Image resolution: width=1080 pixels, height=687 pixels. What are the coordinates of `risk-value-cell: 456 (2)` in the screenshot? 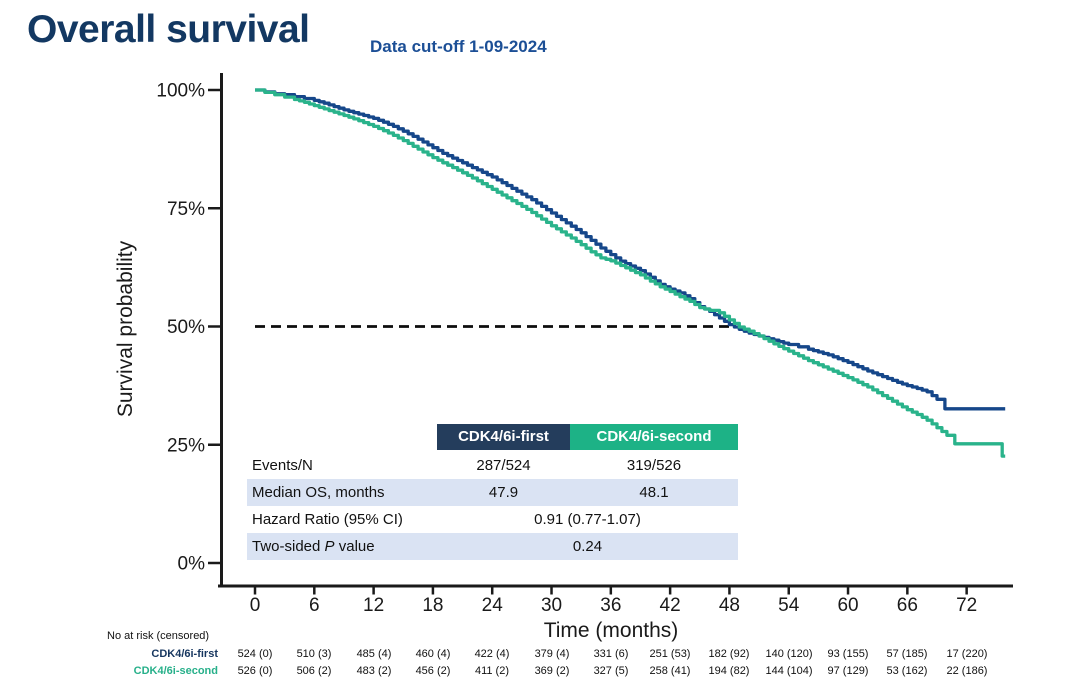 It's located at (433, 671).